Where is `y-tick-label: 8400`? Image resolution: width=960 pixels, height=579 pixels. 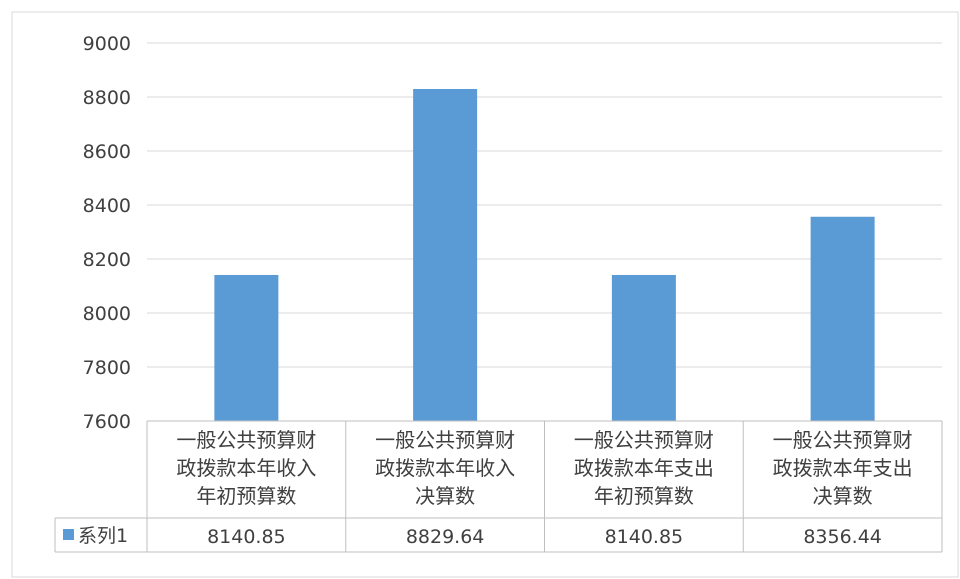 y-tick-label: 8400 is located at coordinates (107, 206).